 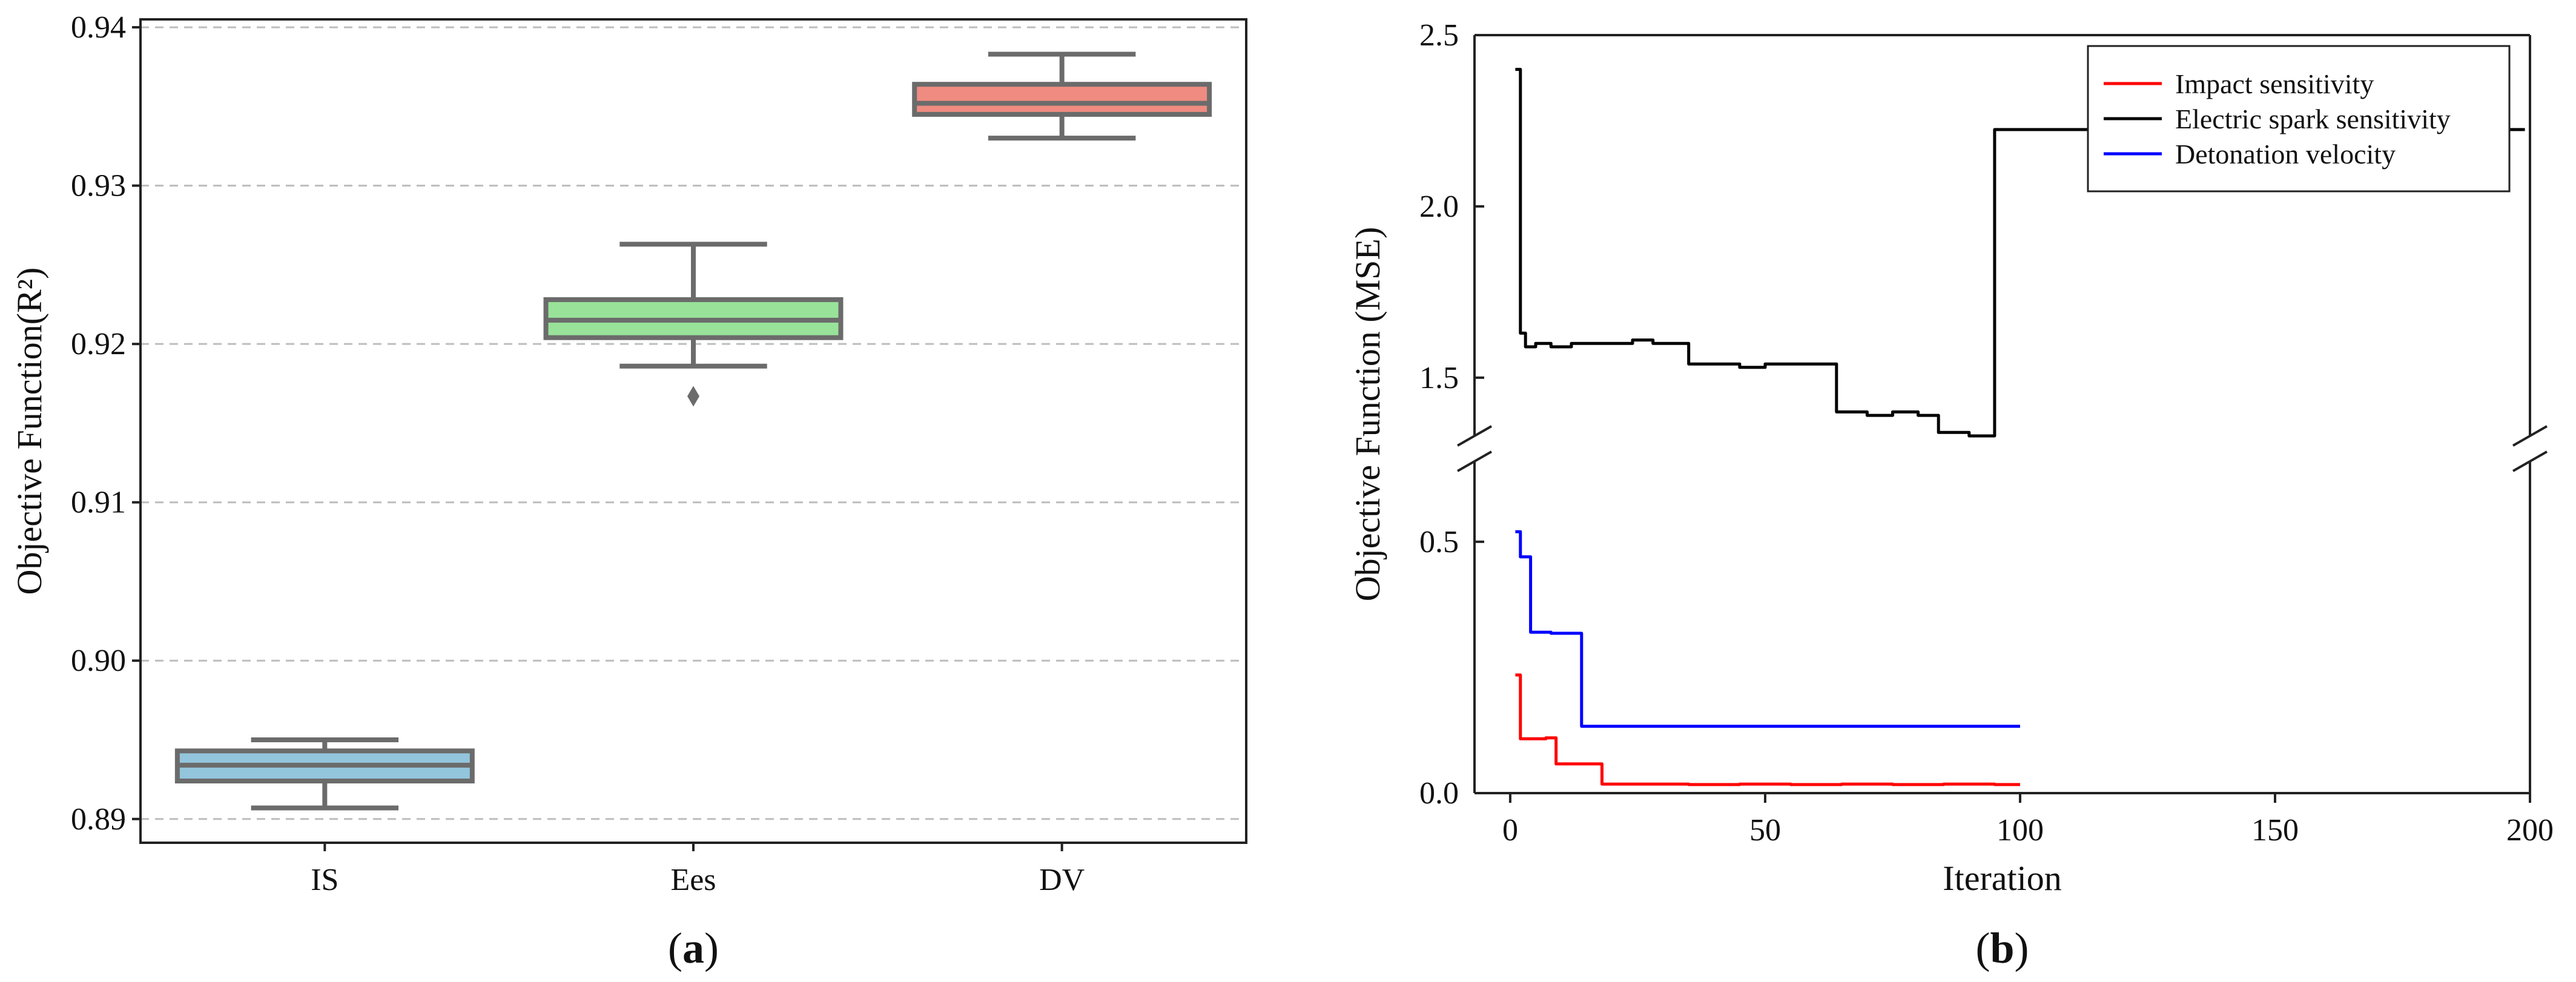 What do you see at coordinates (98, 344) in the screenshot?
I see `a-y-tick-label: 0.92` at bounding box center [98, 344].